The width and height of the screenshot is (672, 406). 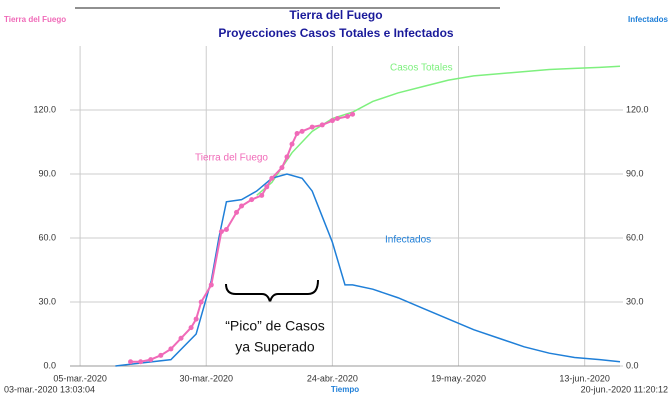 What do you see at coordinates (335, 15) in the screenshot?
I see `chart-title: Tierra del Fuego` at bounding box center [335, 15].